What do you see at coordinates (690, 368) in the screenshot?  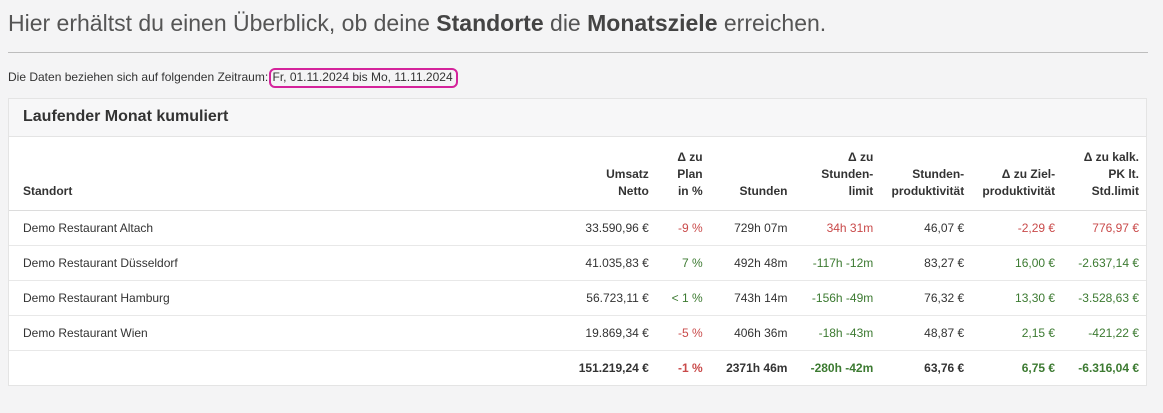 I see `cell-total-plan: -1 %` at bounding box center [690, 368].